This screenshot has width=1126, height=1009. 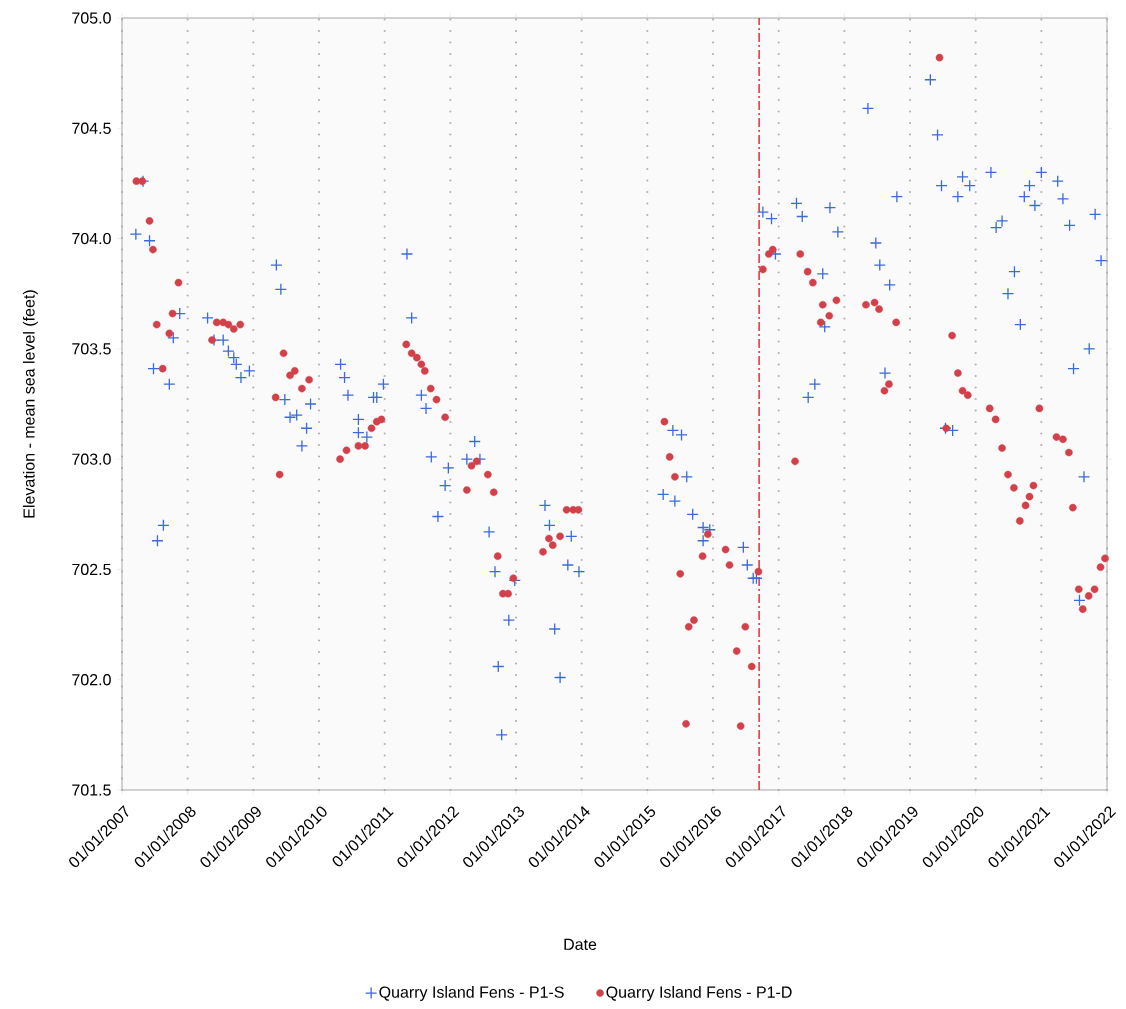 What do you see at coordinates (91, 680) in the screenshot?
I see `y-tick-label: 702.0` at bounding box center [91, 680].